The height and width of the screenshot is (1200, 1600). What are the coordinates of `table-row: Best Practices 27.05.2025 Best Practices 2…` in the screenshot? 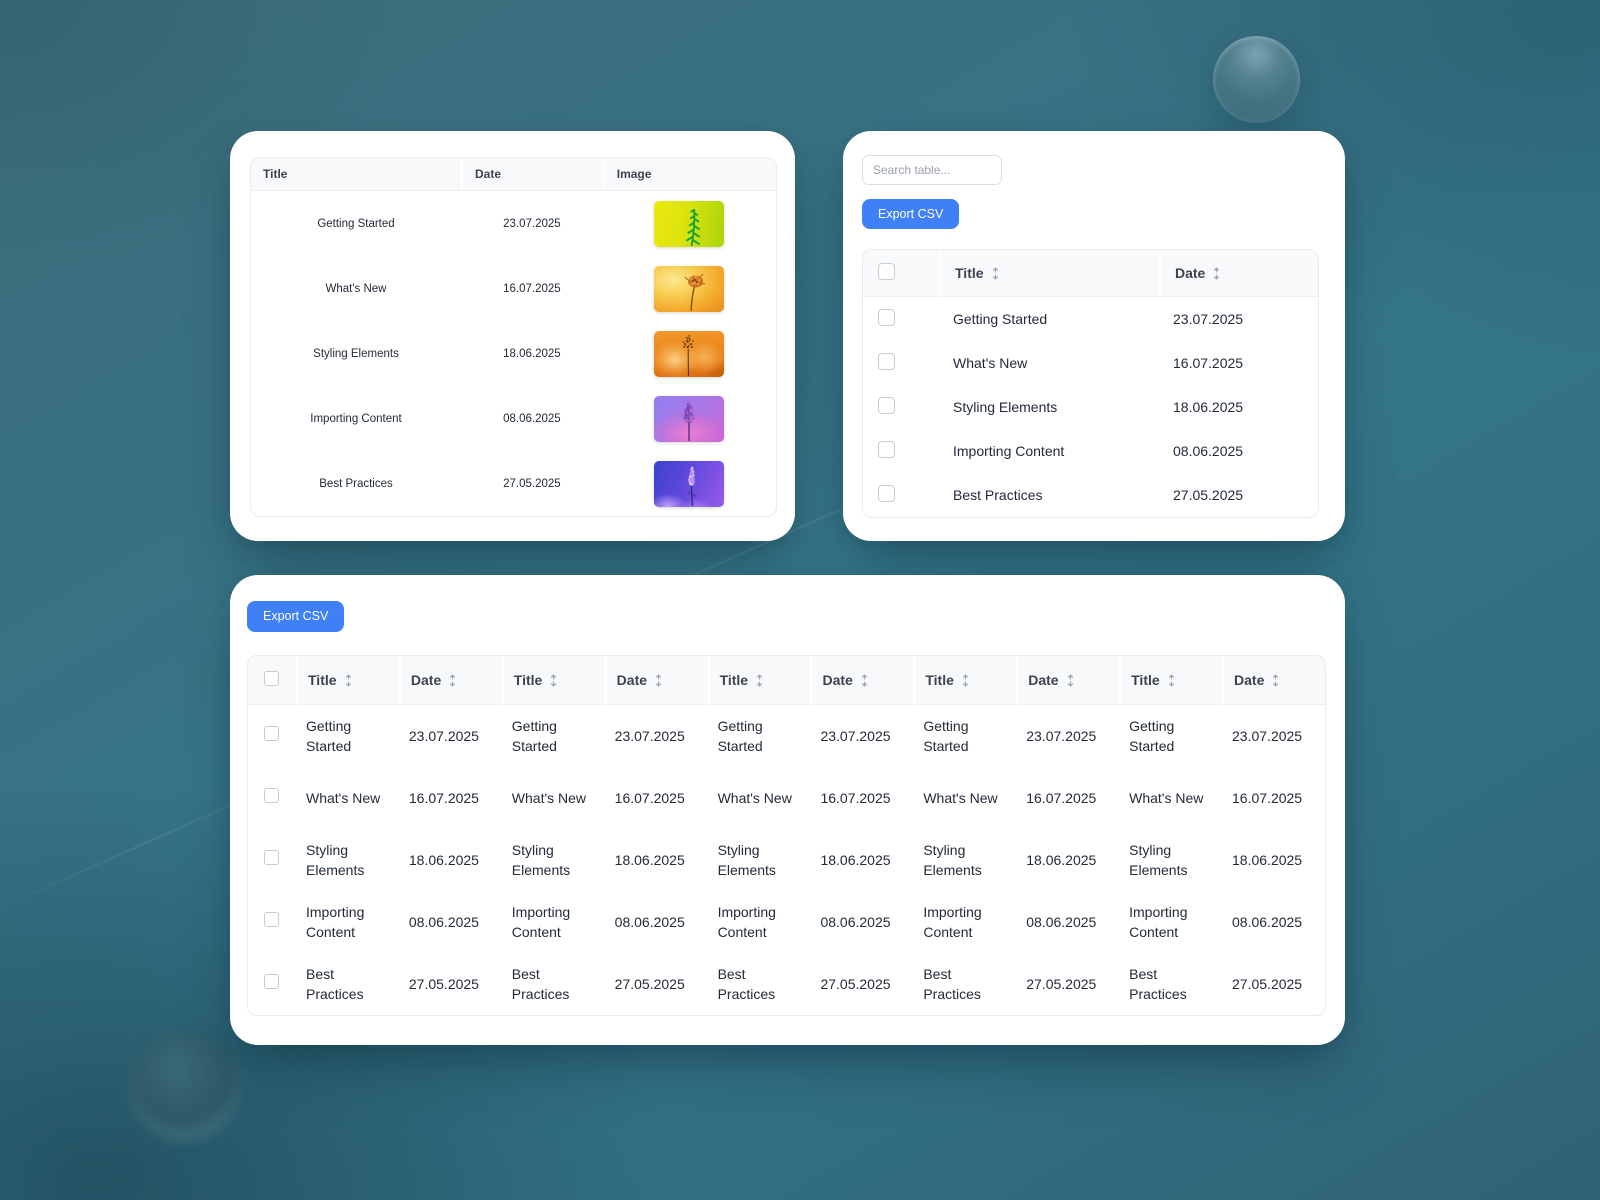 It's located at (786, 984).